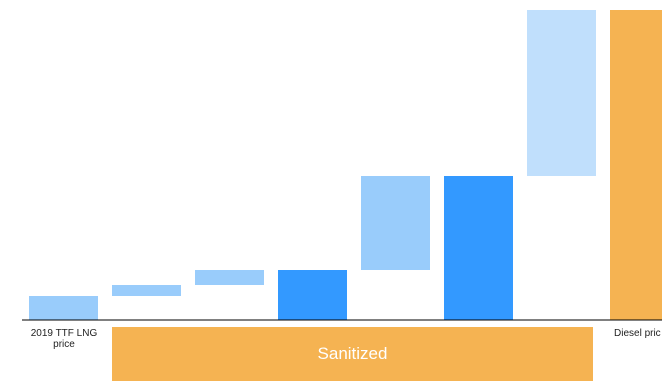  Describe the element at coordinates (637, 333) in the screenshot. I see `category-label-last: Diesel pric` at that location.